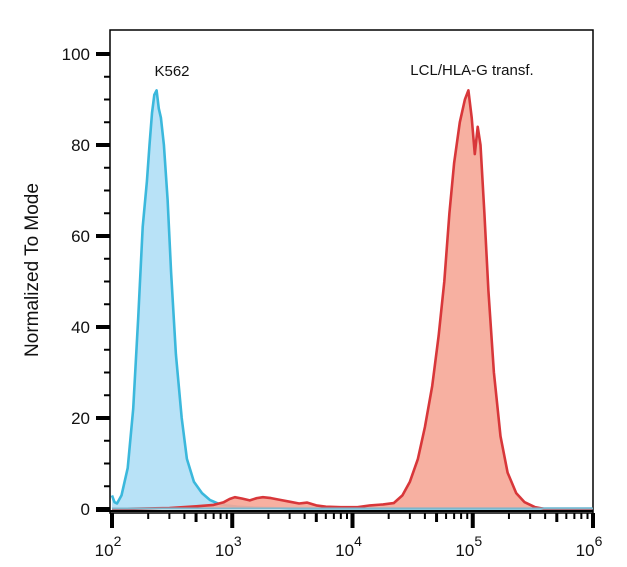 The image size is (627, 567). I want to click on x-tick-label: 10⁵, so click(468, 546).